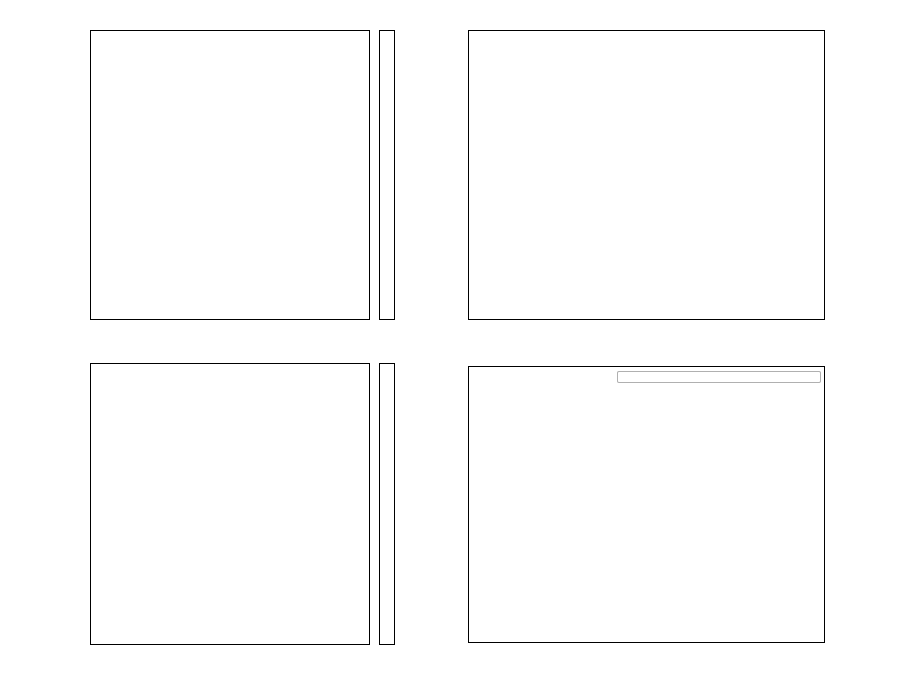  What do you see at coordinates (230, 504) in the screenshot?
I see `gleam-sky-image` at bounding box center [230, 504].